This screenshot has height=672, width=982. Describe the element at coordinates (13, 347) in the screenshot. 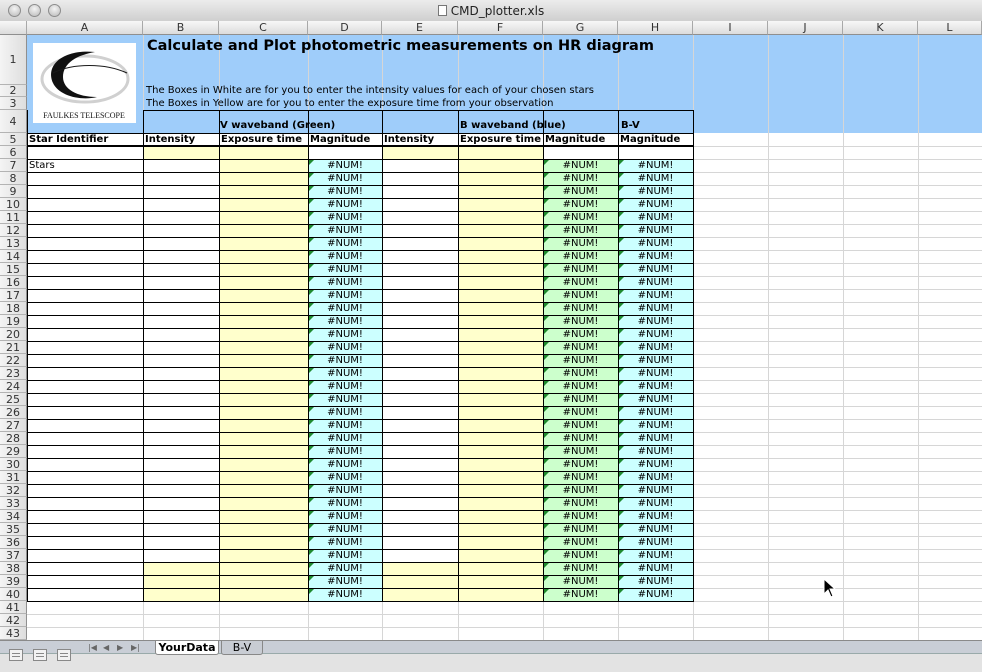

I see `row-header-21: 21` at that location.